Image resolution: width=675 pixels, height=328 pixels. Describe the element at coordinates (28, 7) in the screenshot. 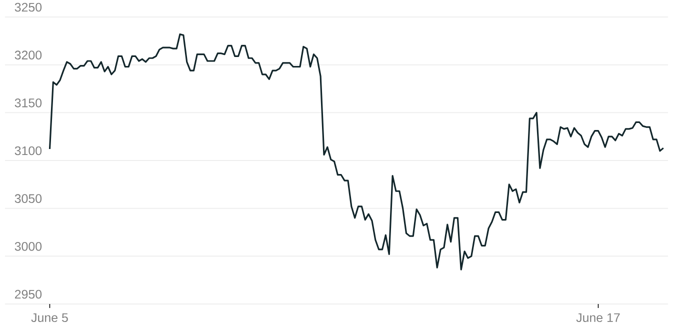

I see `y-tick-label: 3250` at that location.